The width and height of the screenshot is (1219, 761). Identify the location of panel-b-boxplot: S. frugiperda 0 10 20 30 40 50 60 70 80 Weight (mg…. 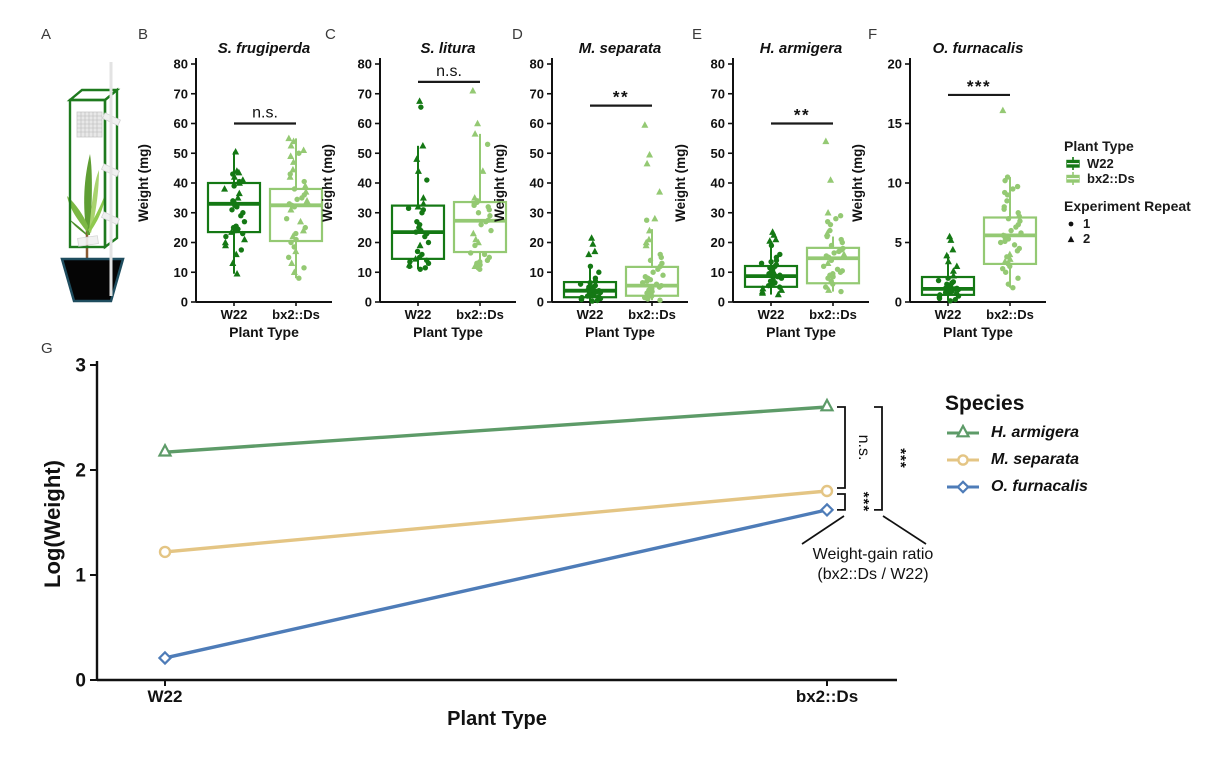
(234, 189).